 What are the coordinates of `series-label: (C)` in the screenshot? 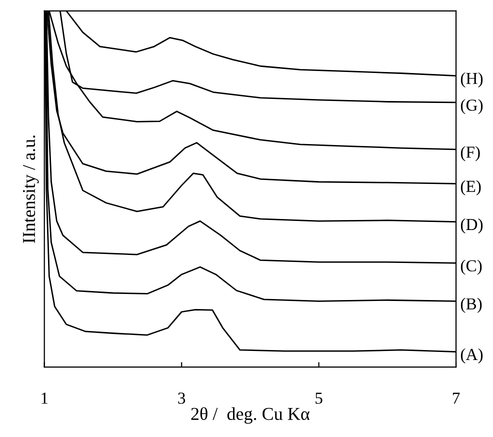 It's located at (471, 267).